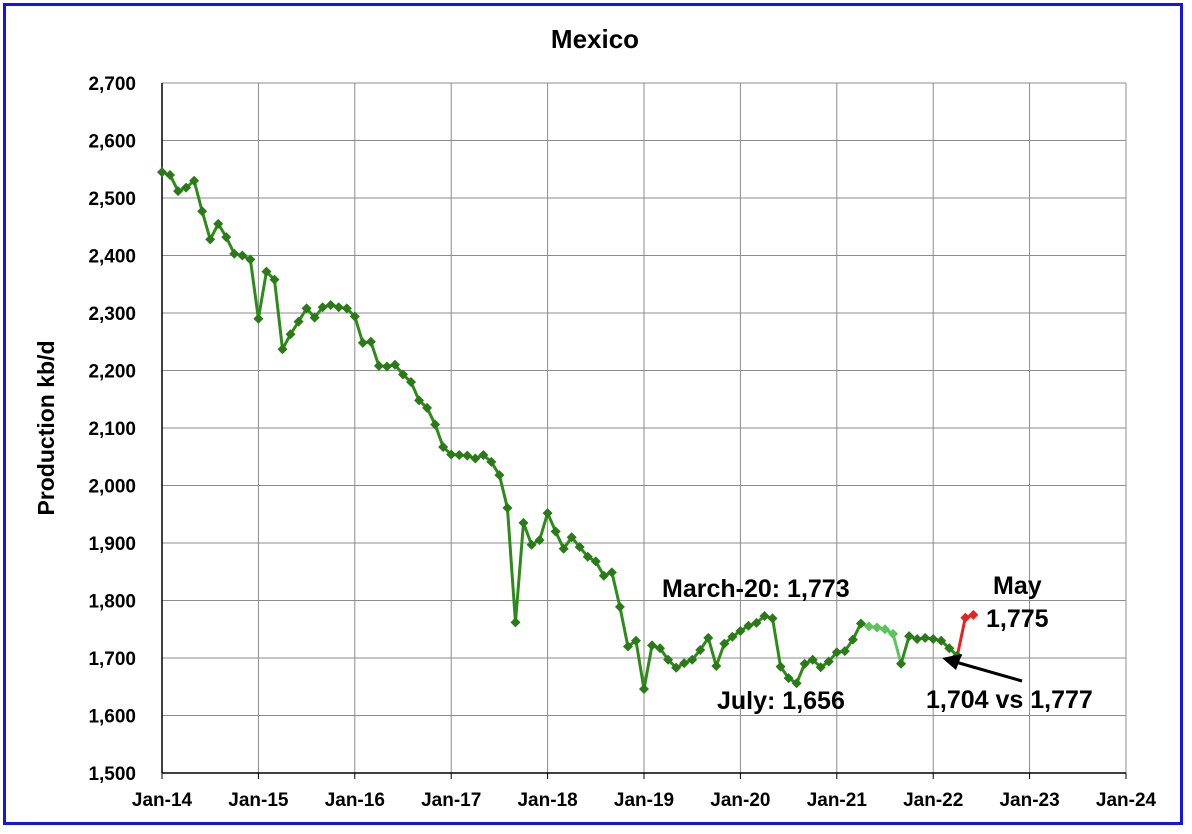 Image resolution: width=1192 pixels, height=834 pixels. I want to click on y-tick-label: 2,500, so click(112, 199).